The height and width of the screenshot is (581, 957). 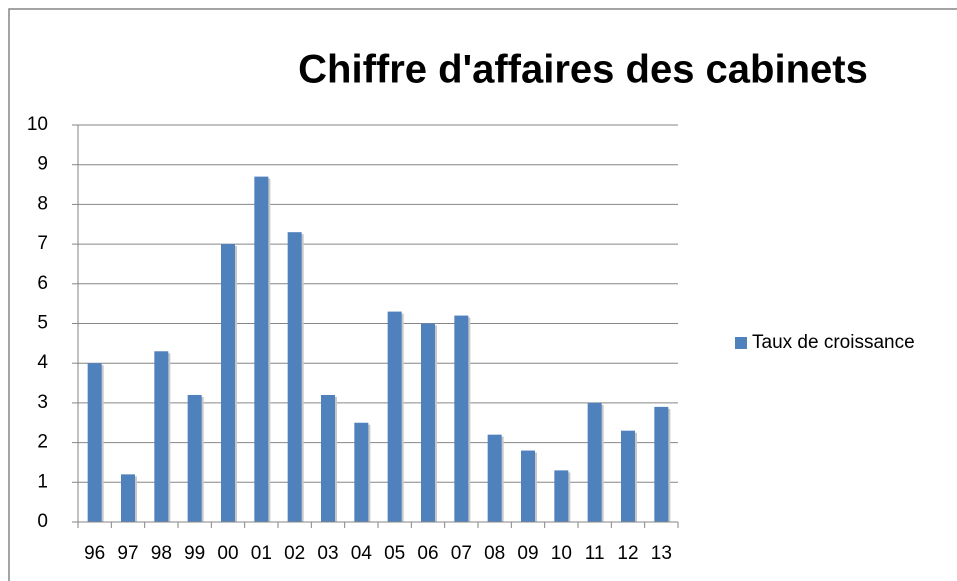 I want to click on y-tick-label: 1, so click(x=42, y=481).